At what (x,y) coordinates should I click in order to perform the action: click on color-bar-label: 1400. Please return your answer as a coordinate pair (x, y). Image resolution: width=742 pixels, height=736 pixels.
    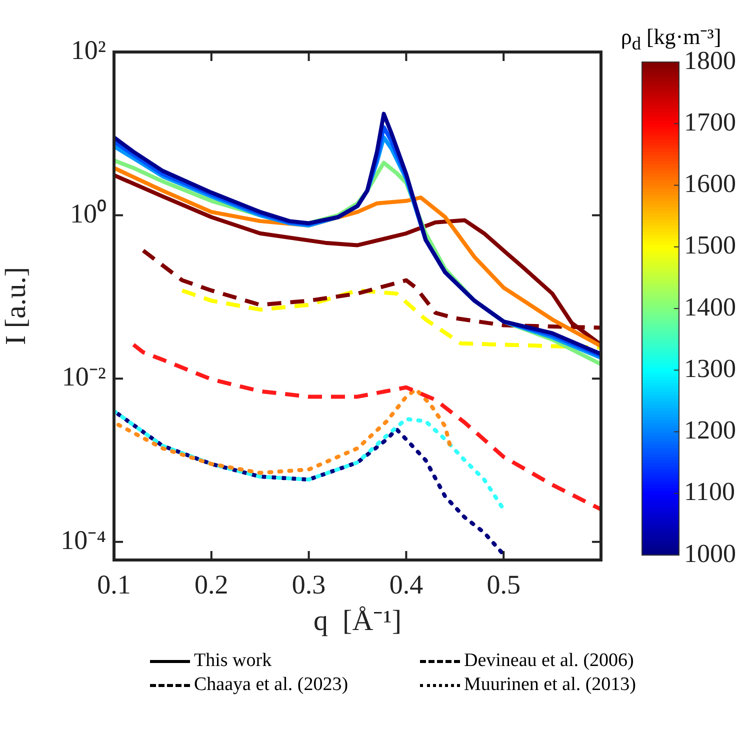
    Looking at the image, I should click on (710, 307).